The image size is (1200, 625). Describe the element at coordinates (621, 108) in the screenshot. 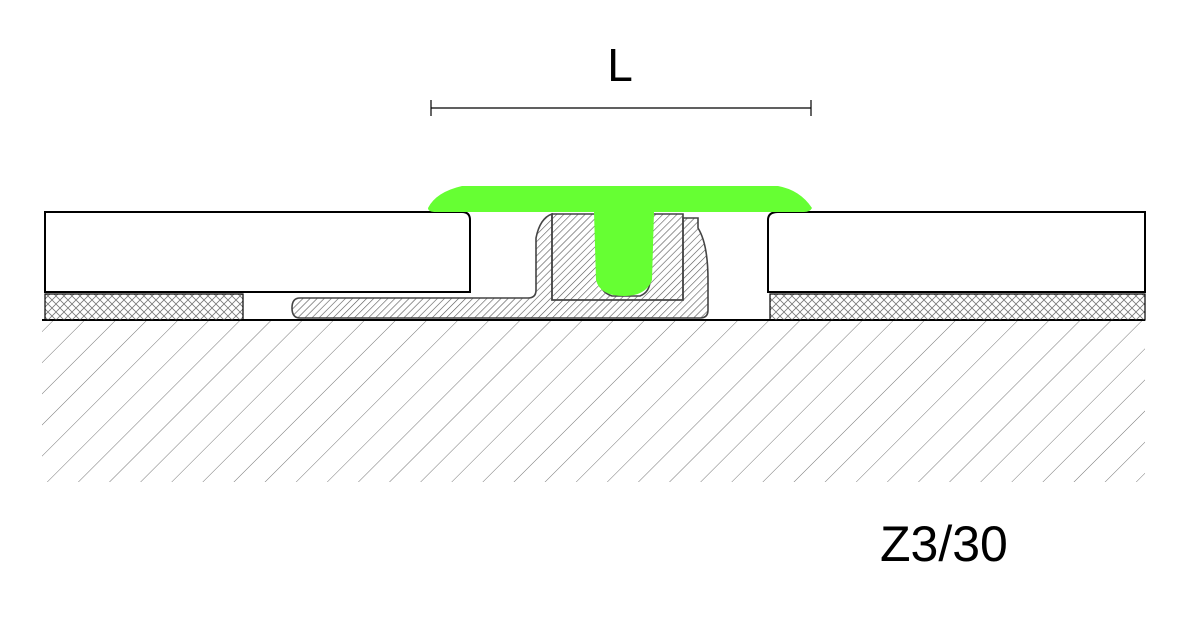

I see `dimension-line-l` at that location.